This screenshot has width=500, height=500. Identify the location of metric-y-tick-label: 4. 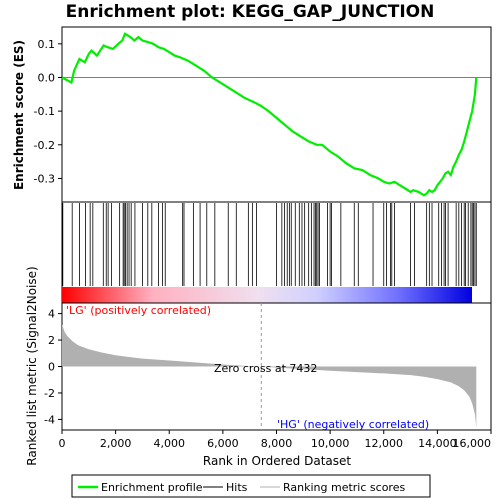
(51, 314).